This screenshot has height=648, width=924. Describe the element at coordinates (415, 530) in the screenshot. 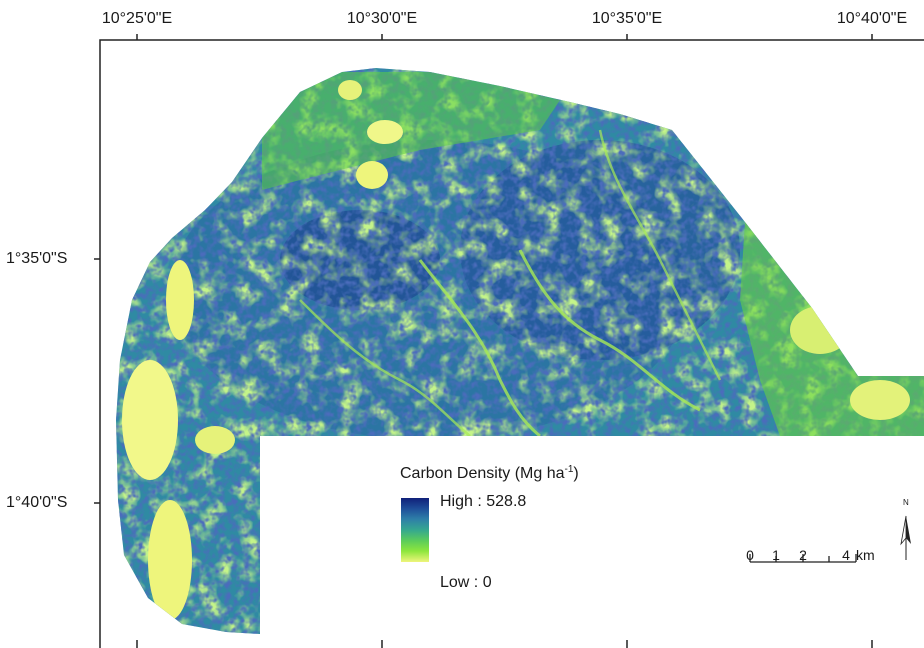

I see `legend-color-ramp` at that location.